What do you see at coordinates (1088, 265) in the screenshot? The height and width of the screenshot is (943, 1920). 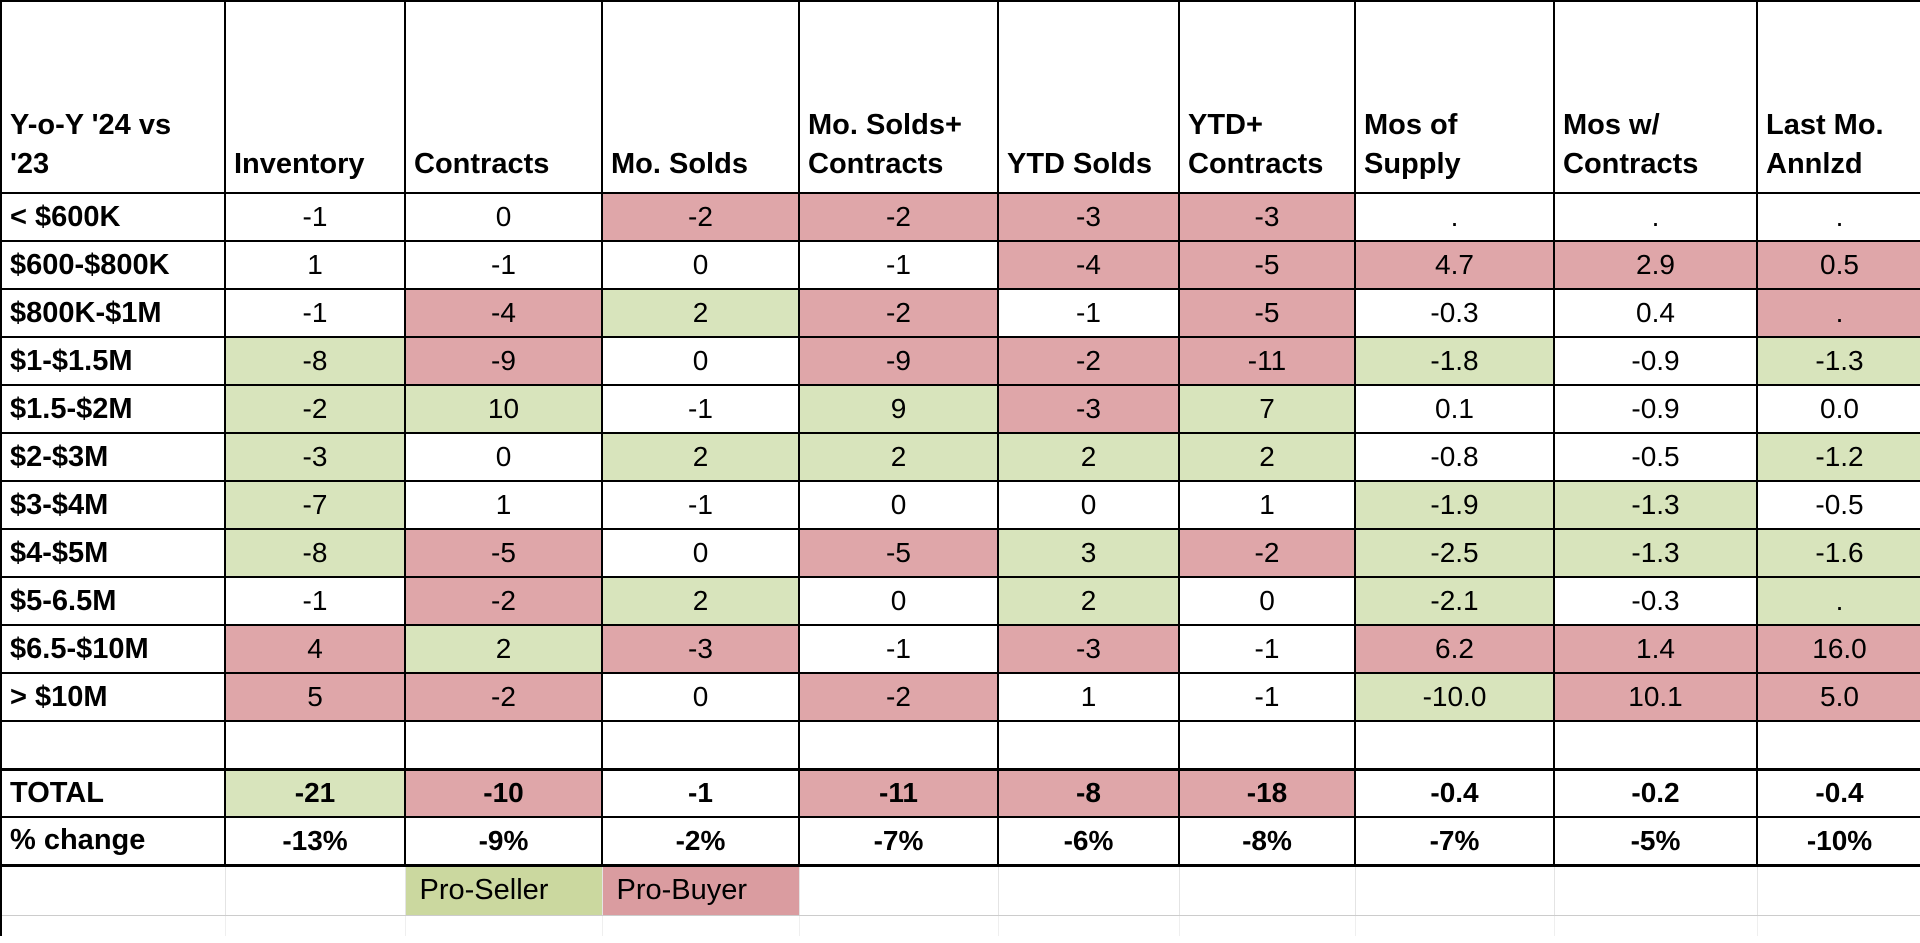 I see `cell: -4` at bounding box center [1088, 265].